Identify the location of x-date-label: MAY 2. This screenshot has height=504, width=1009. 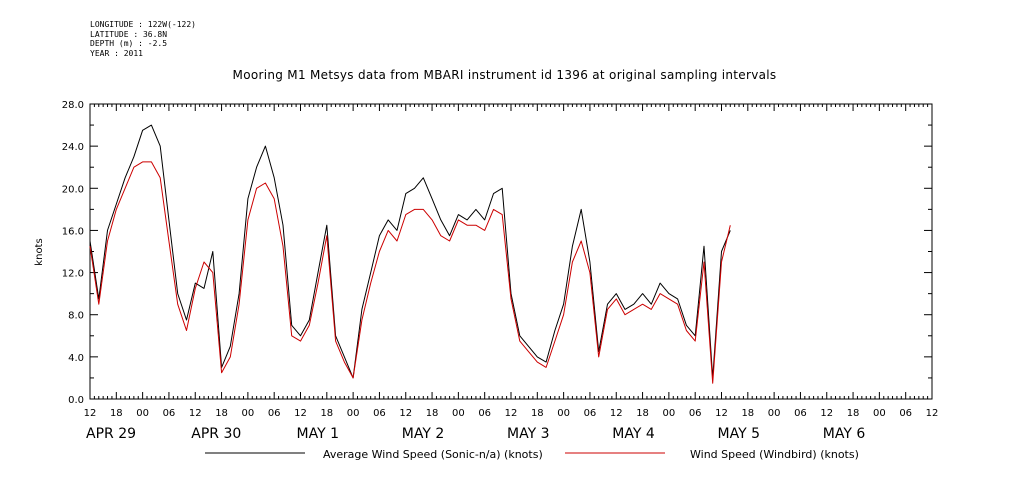
(423, 434).